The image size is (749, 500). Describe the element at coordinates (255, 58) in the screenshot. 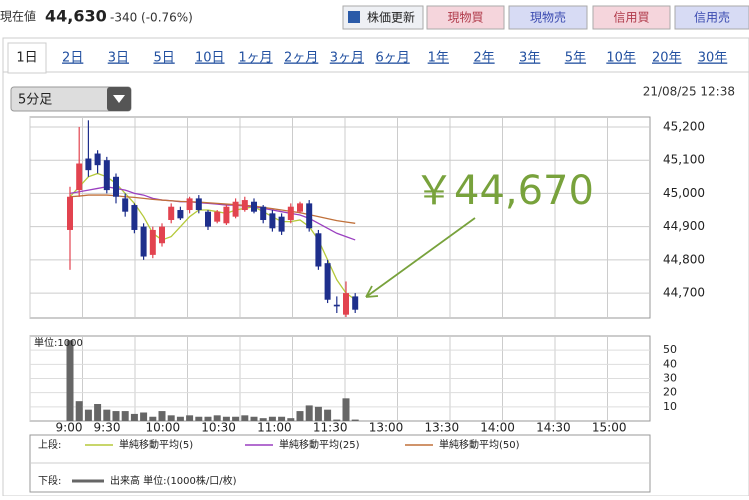

I see `tab: 1ヶ月` at that location.